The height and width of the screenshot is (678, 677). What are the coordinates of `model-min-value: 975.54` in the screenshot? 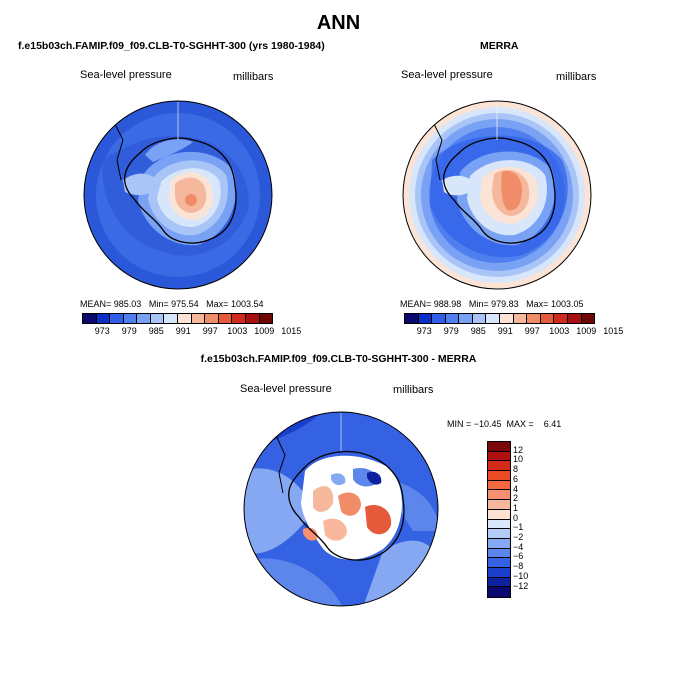 It's located at (185, 304).